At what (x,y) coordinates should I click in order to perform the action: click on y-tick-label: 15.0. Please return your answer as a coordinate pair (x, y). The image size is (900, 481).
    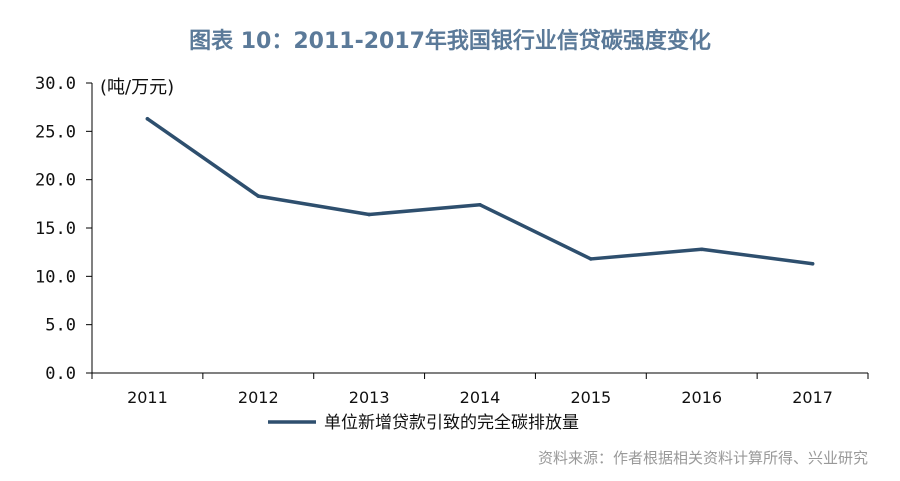
    Looking at the image, I should click on (55, 229).